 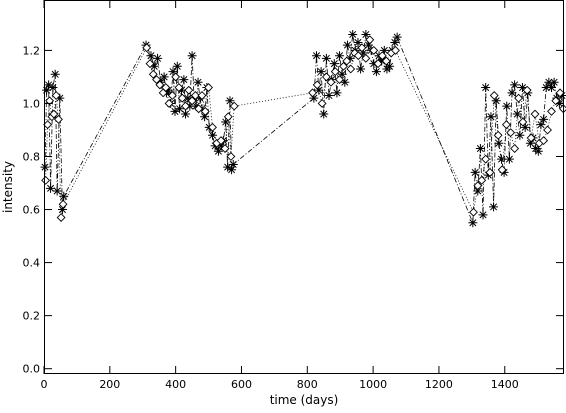 I want to click on x-tick-label: 600, so click(x=241, y=384).